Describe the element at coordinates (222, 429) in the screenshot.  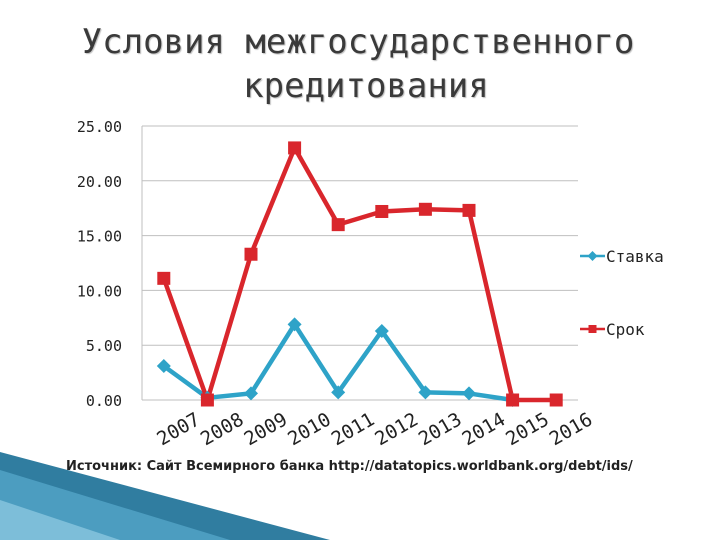
I see `x-tick-label: 2008` at that location.